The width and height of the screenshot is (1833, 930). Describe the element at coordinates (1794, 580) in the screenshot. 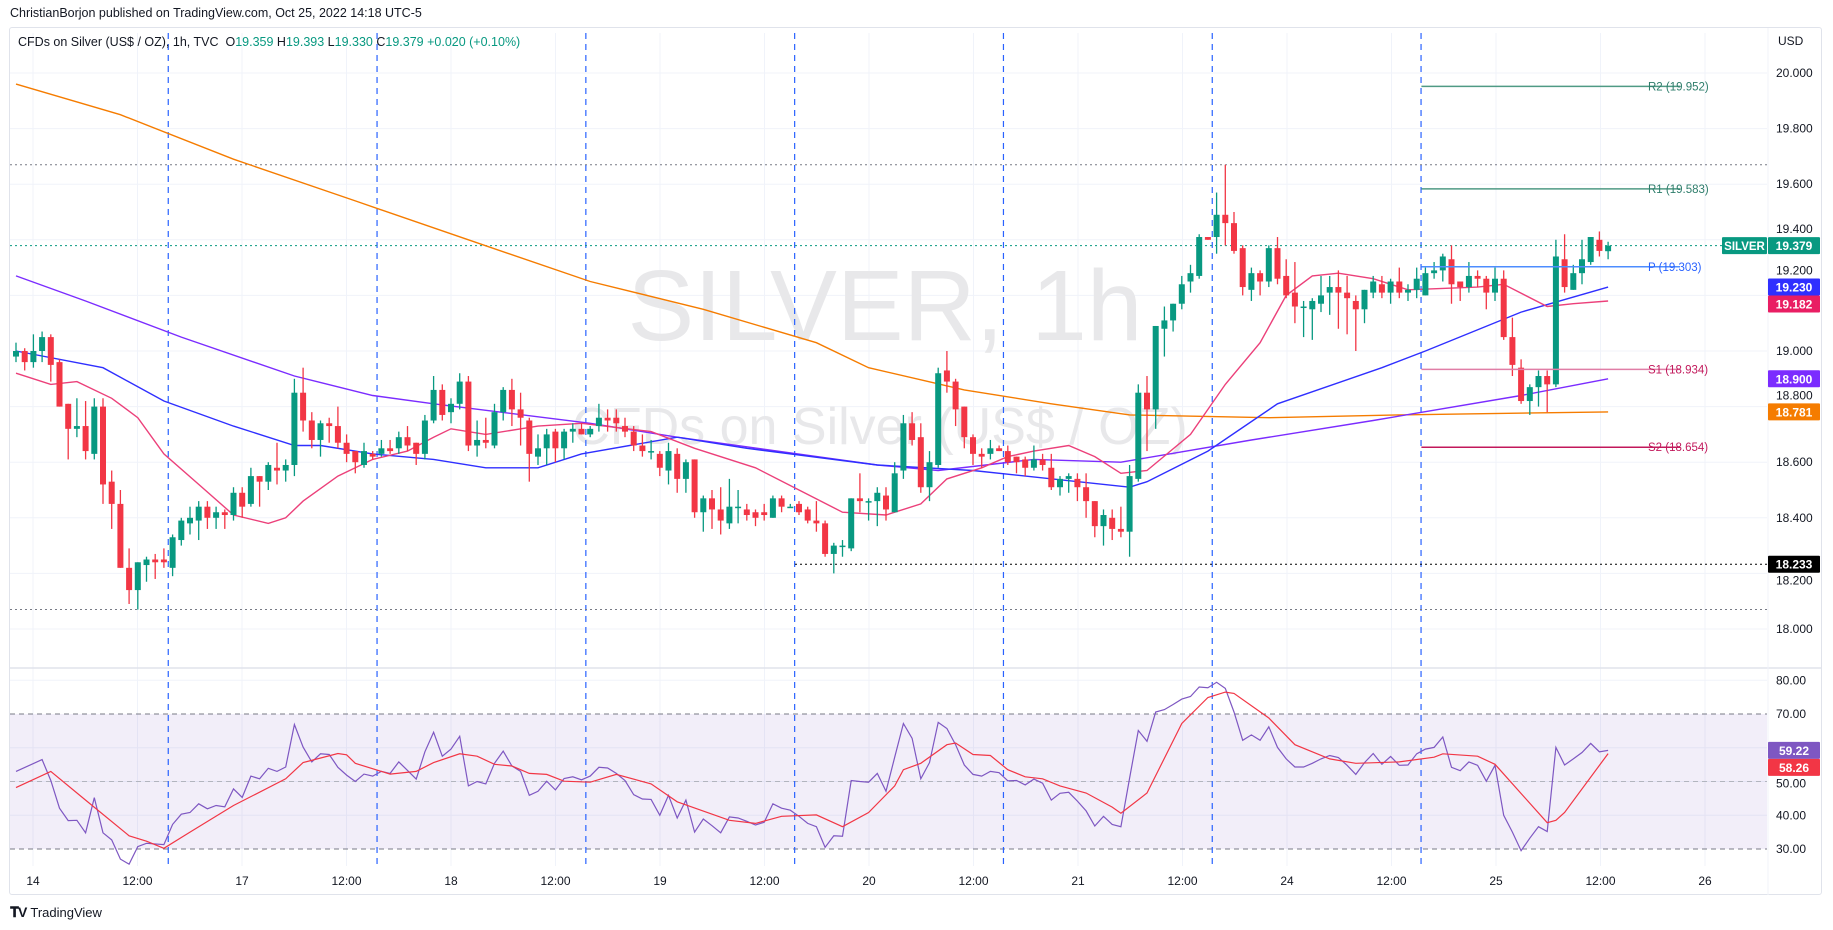

I see `price-tick-label: 18.200` at that location.